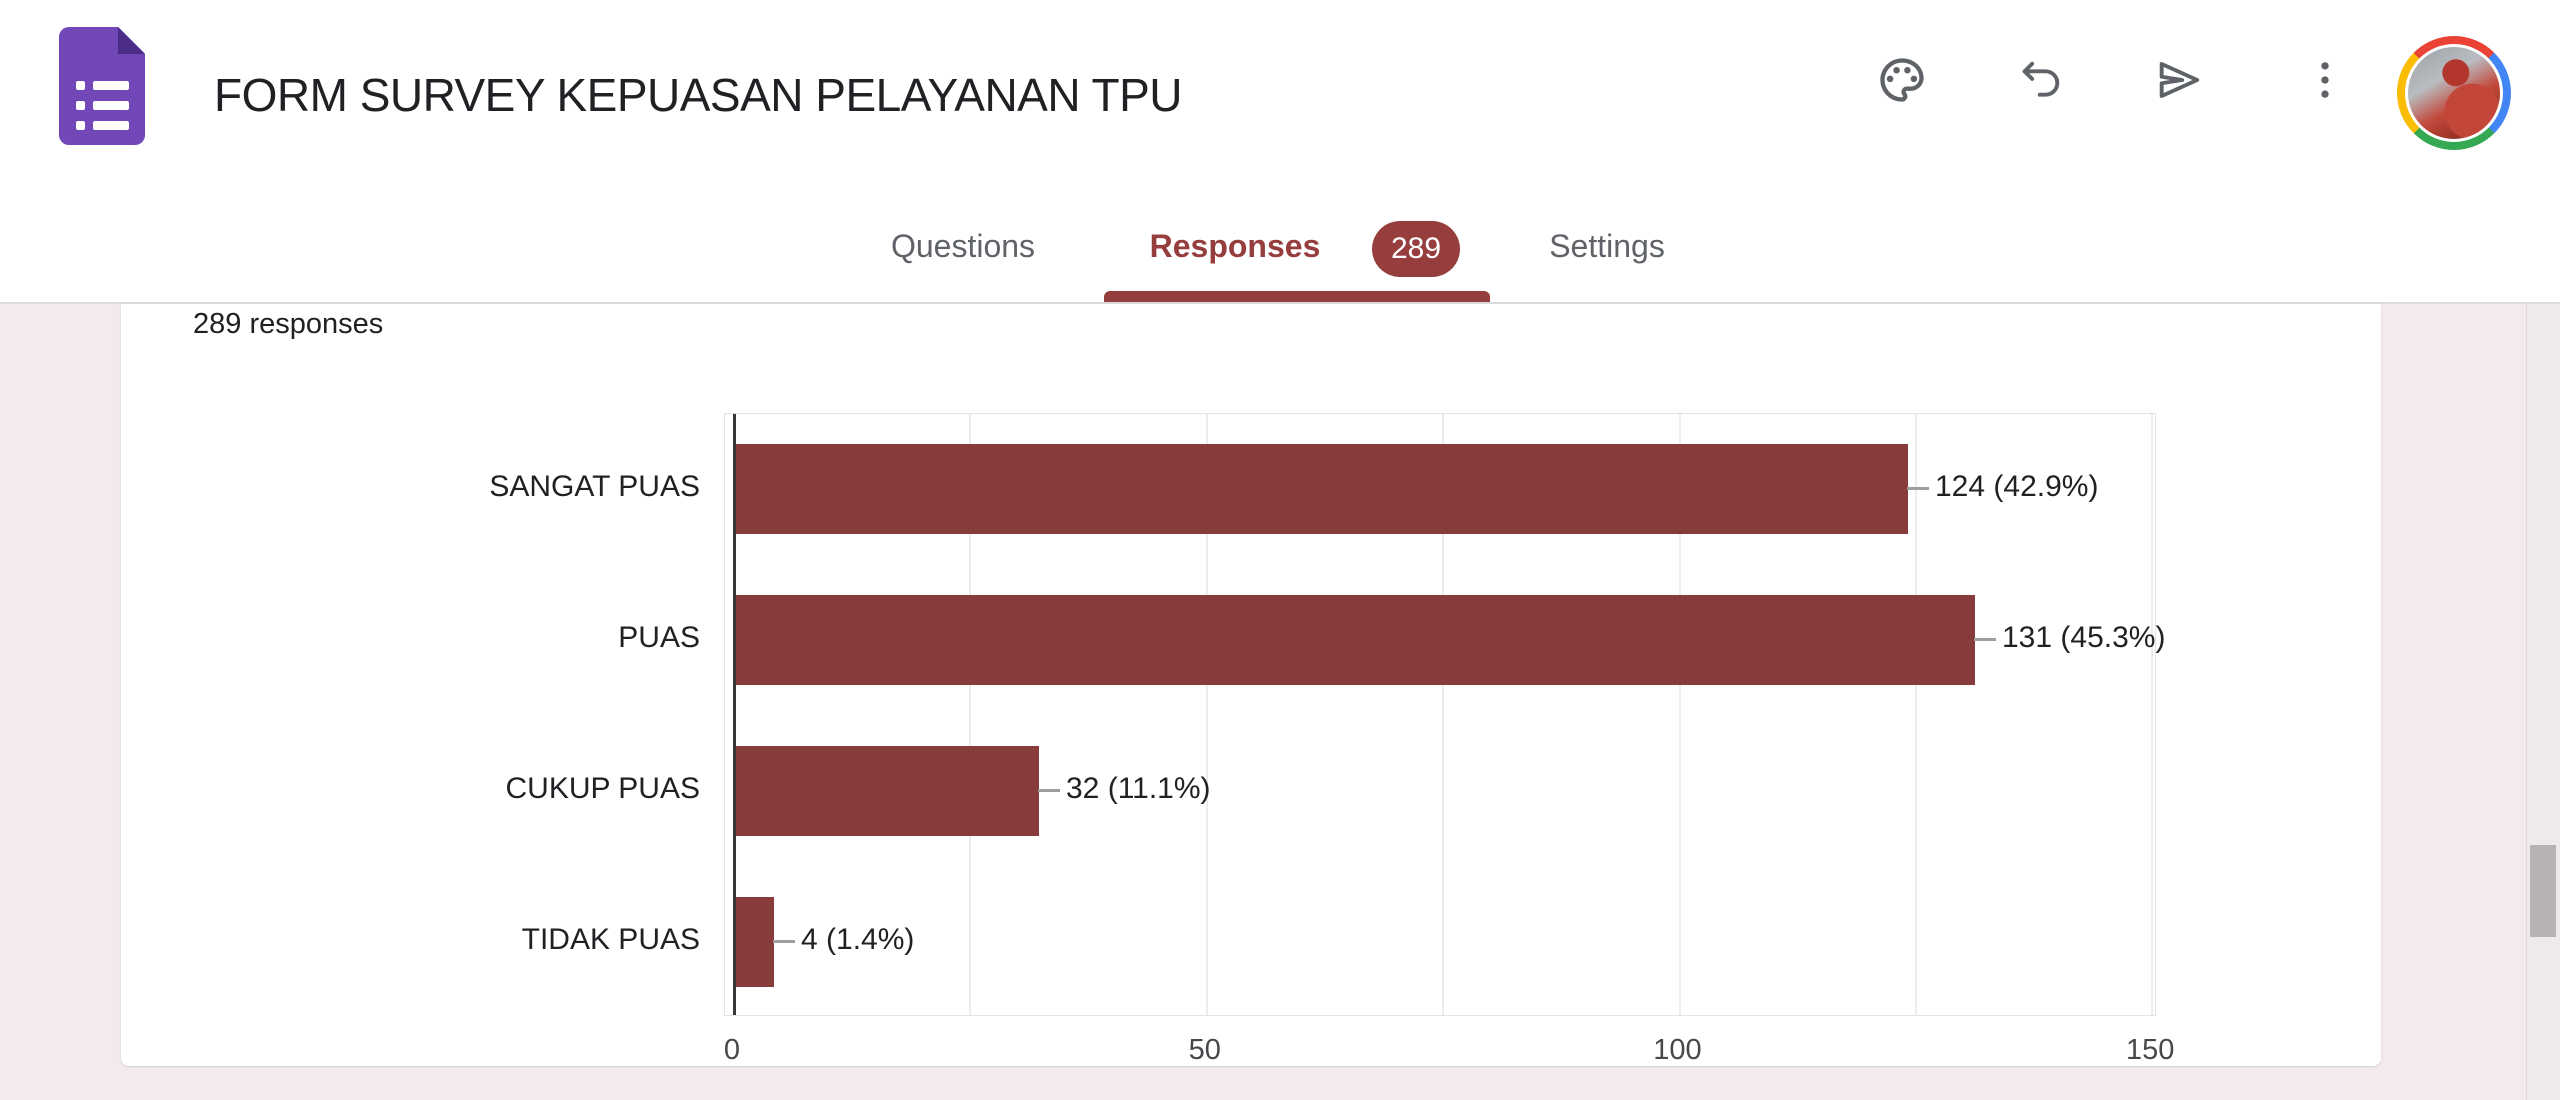  What do you see at coordinates (1607, 246) in the screenshot?
I see `tab-settings: Settings` at bounding box center [1607, 246].